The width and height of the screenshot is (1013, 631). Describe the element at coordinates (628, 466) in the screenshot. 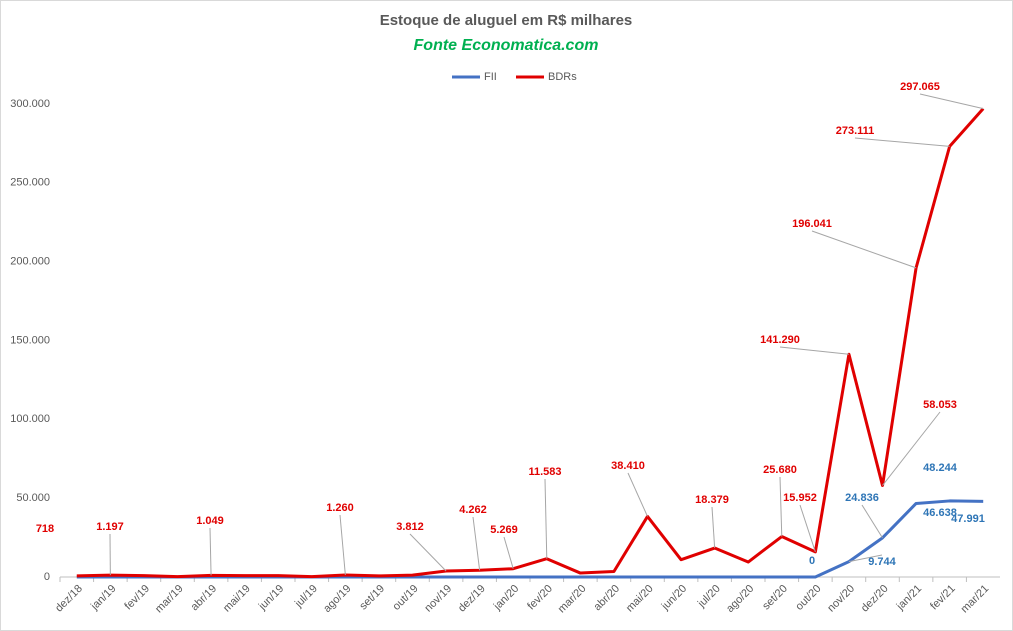

I see `data-label: 38.410` at that location.